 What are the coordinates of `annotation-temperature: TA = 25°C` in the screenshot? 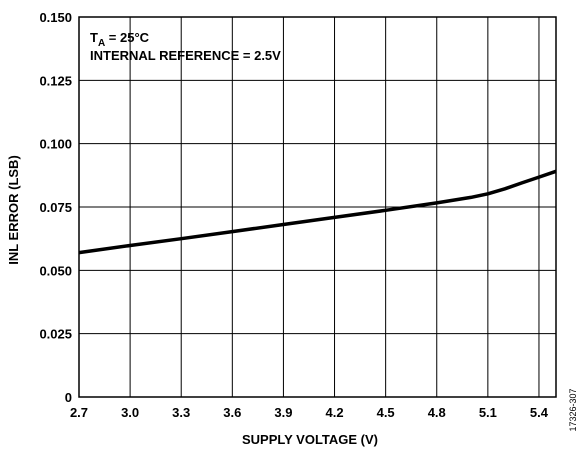 It's located at (120, 39).